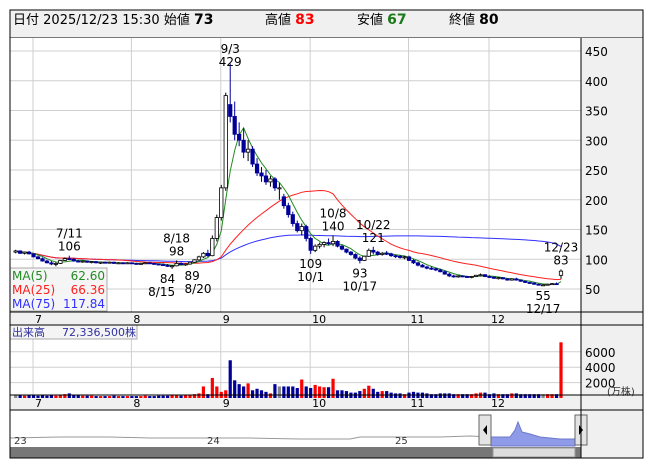  What do you see at coordinates (28, 332) in the screenshot?
I see `volume-legend-label: 出来高` at bounding box center [28, 332].